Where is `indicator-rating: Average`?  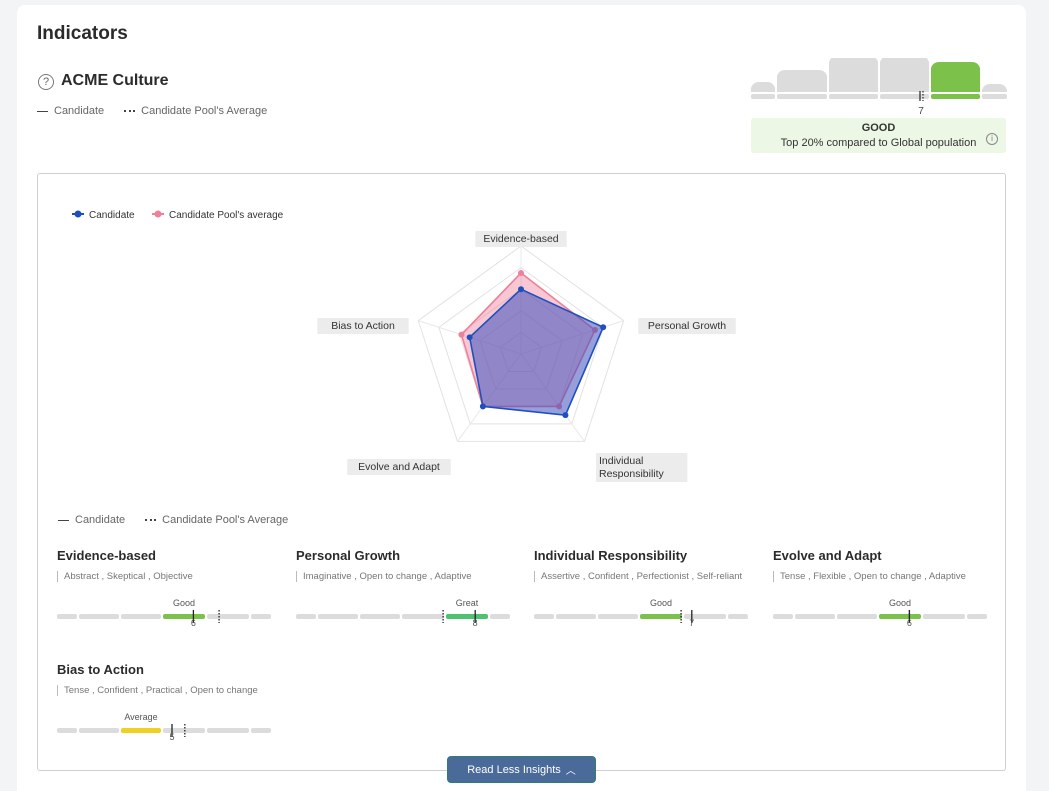 indicator-rating: Average is located at coordinates (141, 717).